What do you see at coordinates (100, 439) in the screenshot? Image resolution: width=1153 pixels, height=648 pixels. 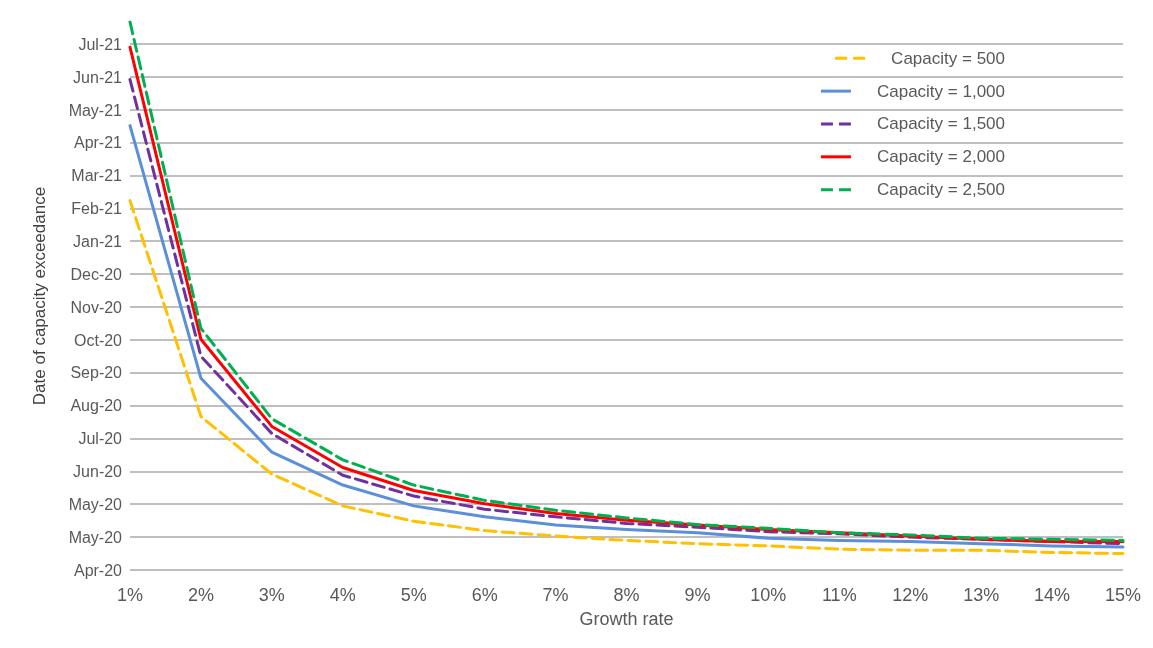 I see `text: Jul-20` at bounding box center [100, 439].